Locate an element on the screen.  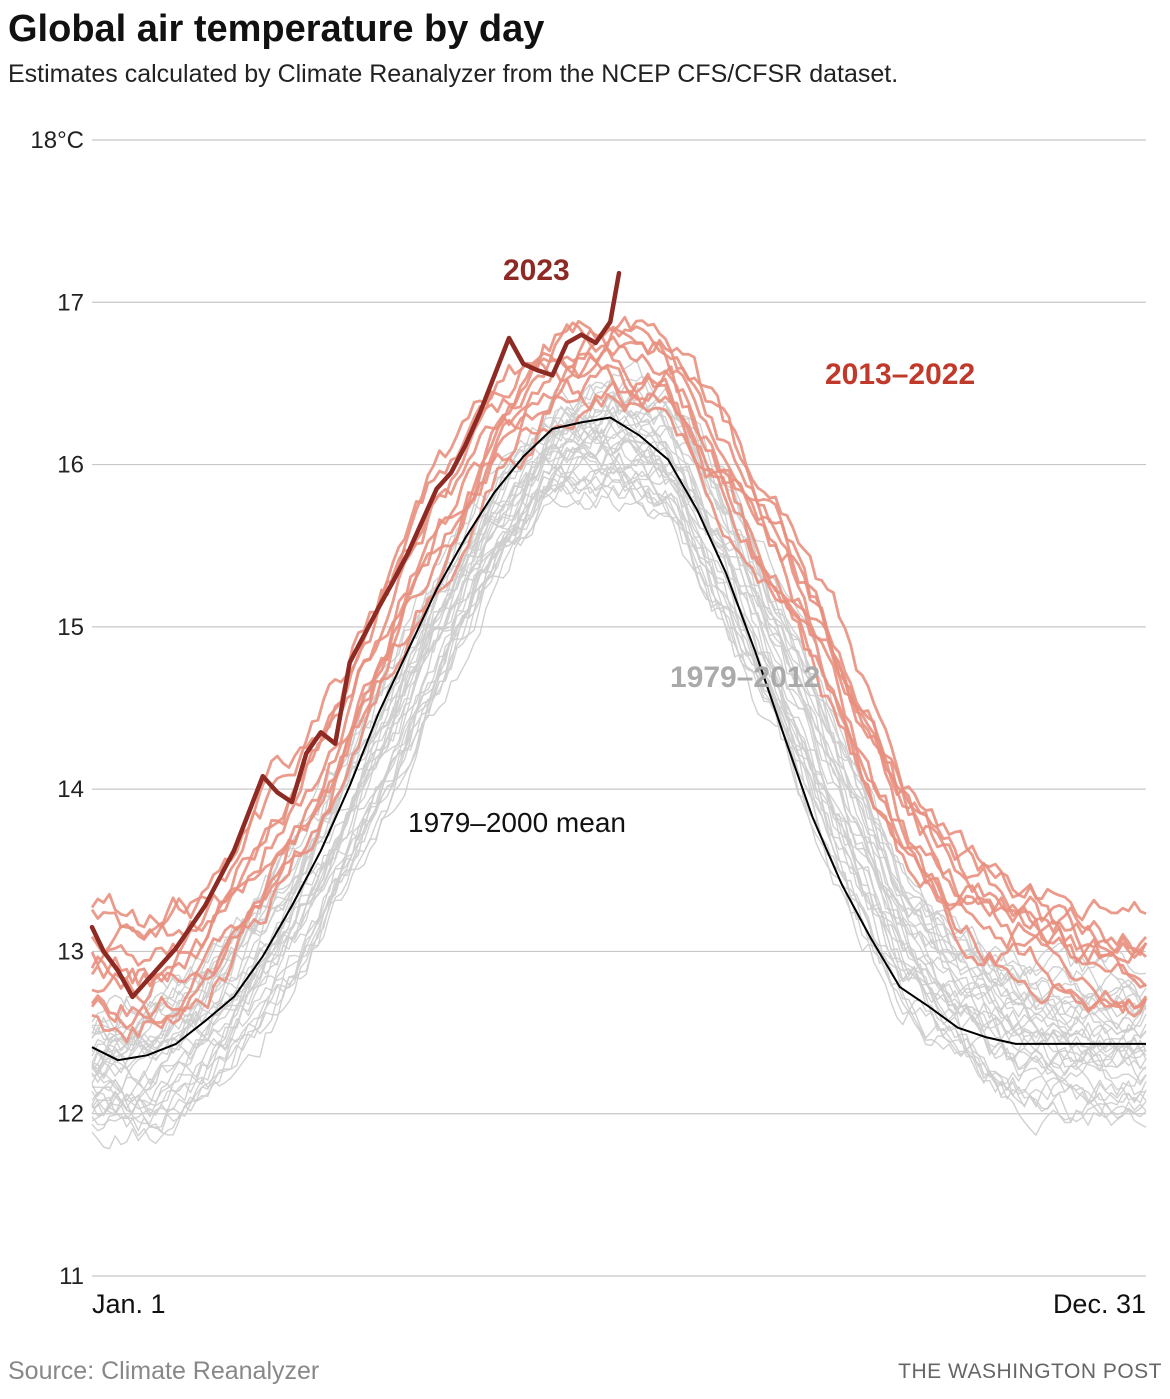
y-tick-label-14: 14 is located at coordinates (70, 789).